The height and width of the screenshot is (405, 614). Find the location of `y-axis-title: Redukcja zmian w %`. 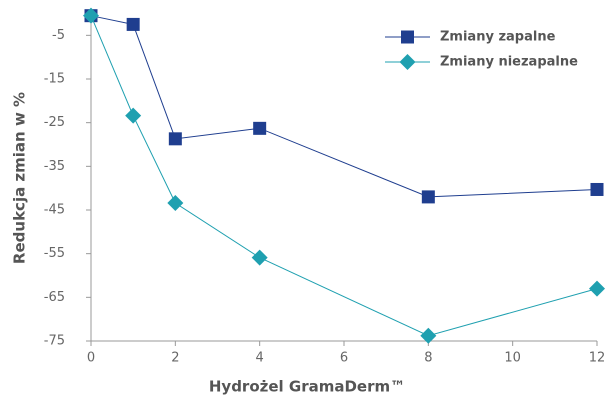

y-axis-title: Redukcja zmian w % is located at coordinates (20, 178).